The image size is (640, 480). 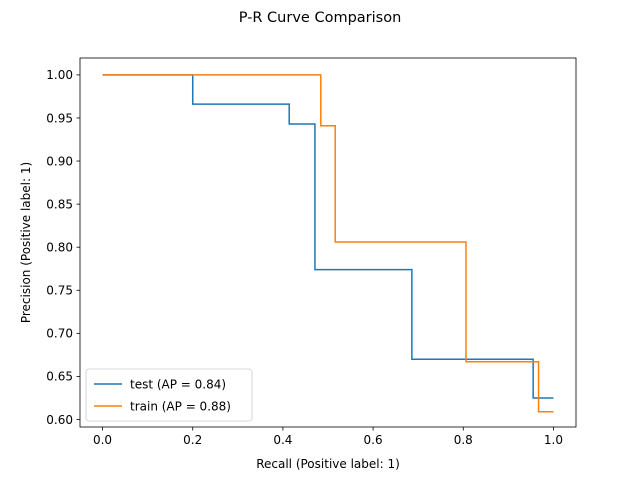 I want to click on y-tick-label: 0.75, so click(x=59, y=291).